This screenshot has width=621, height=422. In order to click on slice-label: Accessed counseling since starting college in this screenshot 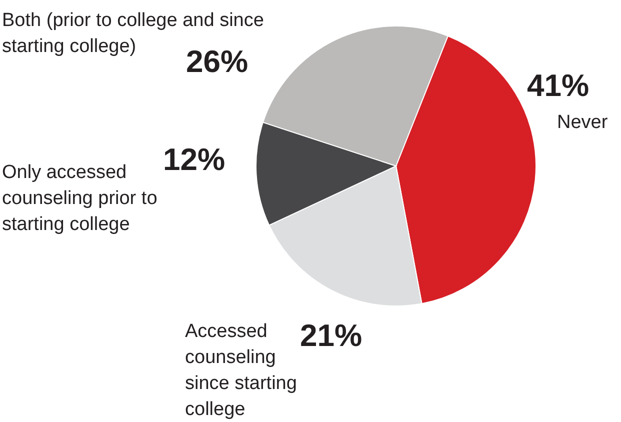, I will do `click(241, 370)`.